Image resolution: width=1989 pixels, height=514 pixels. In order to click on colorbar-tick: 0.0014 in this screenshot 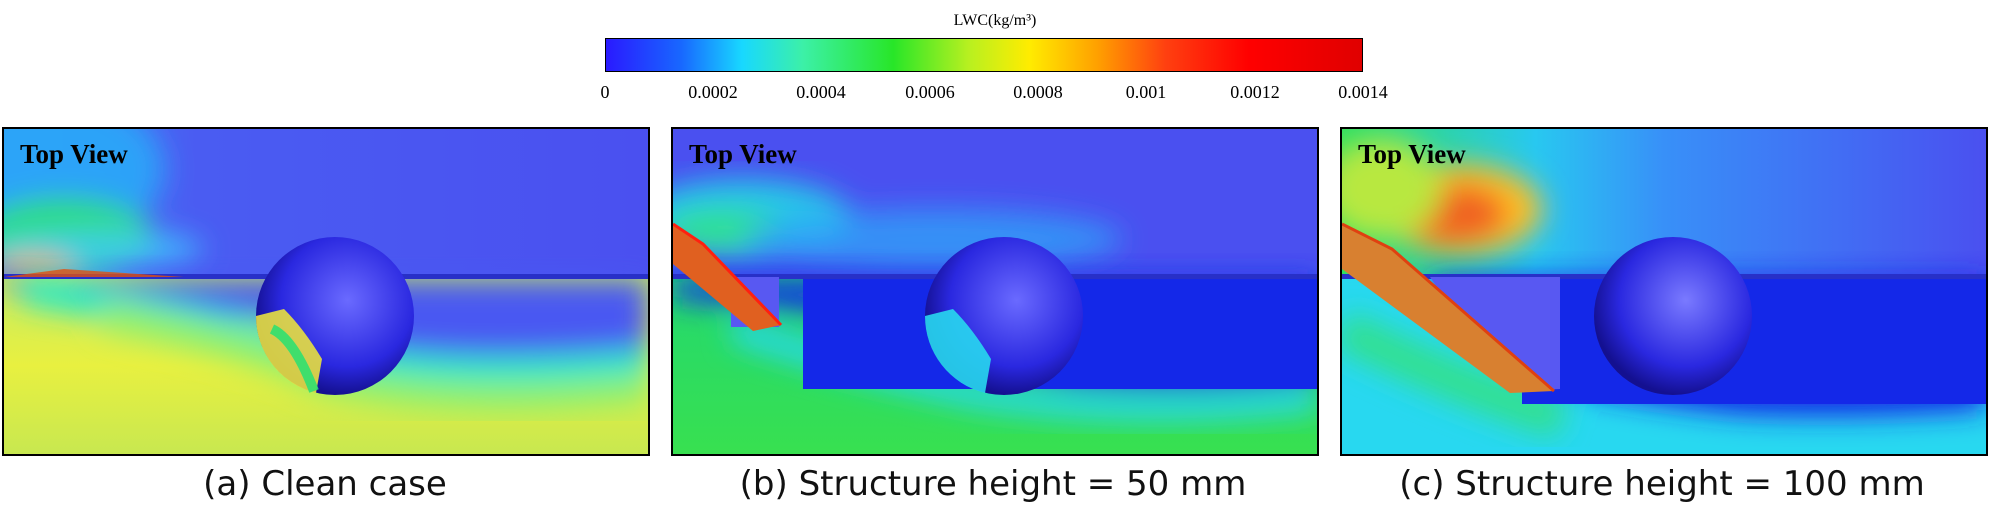, I will do `click(1363, 92)`.